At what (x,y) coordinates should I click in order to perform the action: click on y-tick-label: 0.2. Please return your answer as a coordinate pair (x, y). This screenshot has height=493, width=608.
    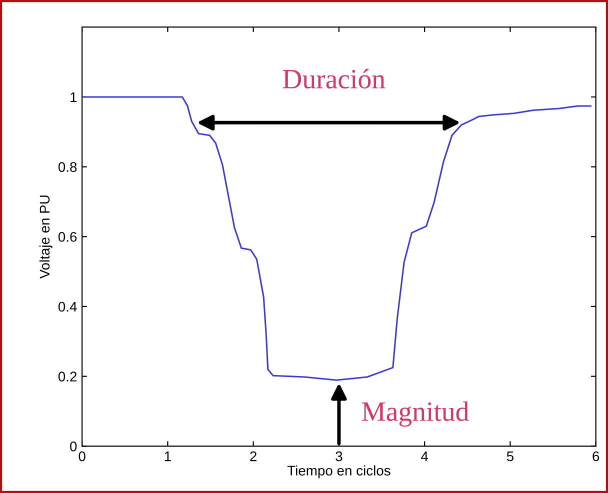
    Looking at the image, I should click on (67, 377).